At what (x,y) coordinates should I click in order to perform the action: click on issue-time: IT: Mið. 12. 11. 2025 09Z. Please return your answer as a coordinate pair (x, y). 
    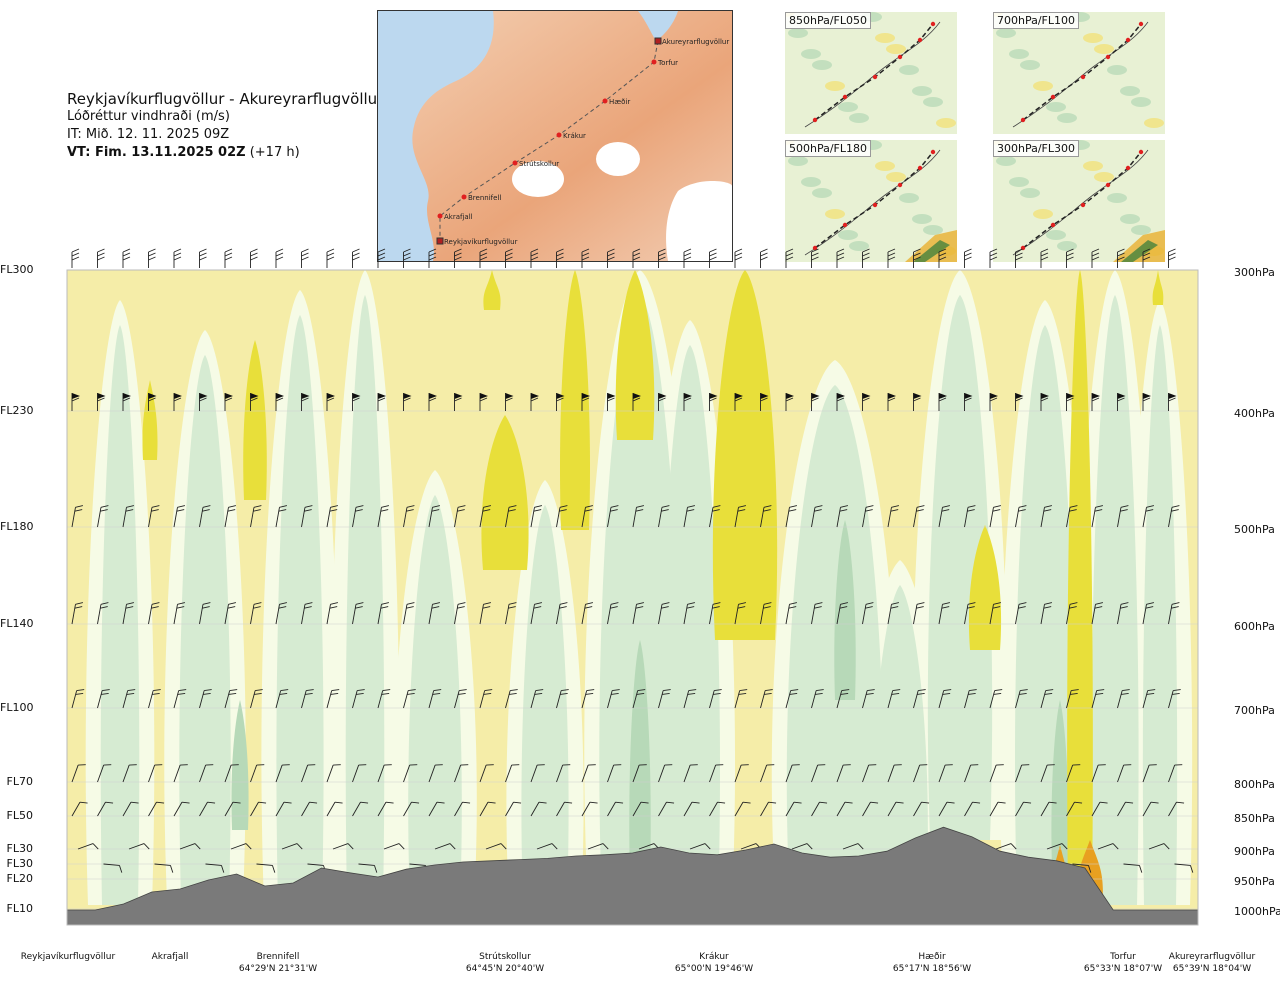
    Looking at the image, I should click on (148, 134).